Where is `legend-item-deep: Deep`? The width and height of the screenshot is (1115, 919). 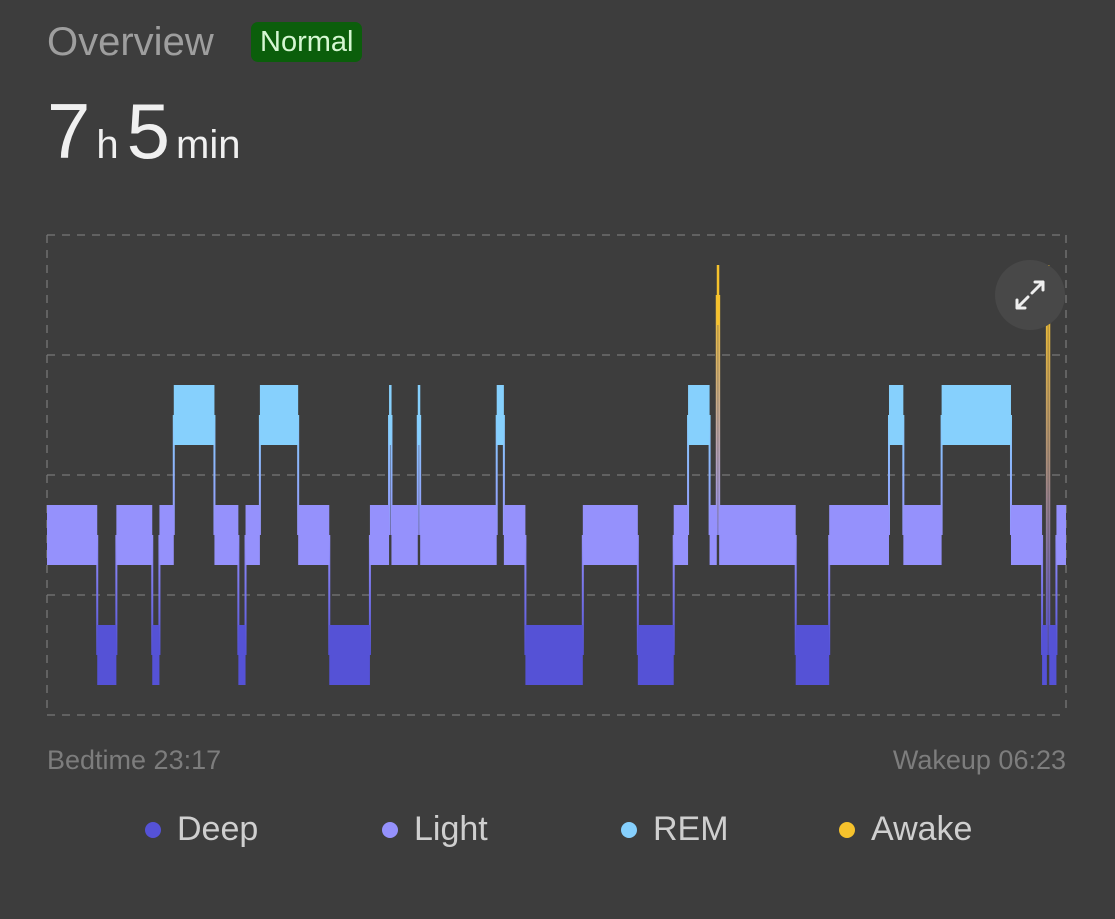 legend-item-deep: Deep is located at coordinates (201, 829).